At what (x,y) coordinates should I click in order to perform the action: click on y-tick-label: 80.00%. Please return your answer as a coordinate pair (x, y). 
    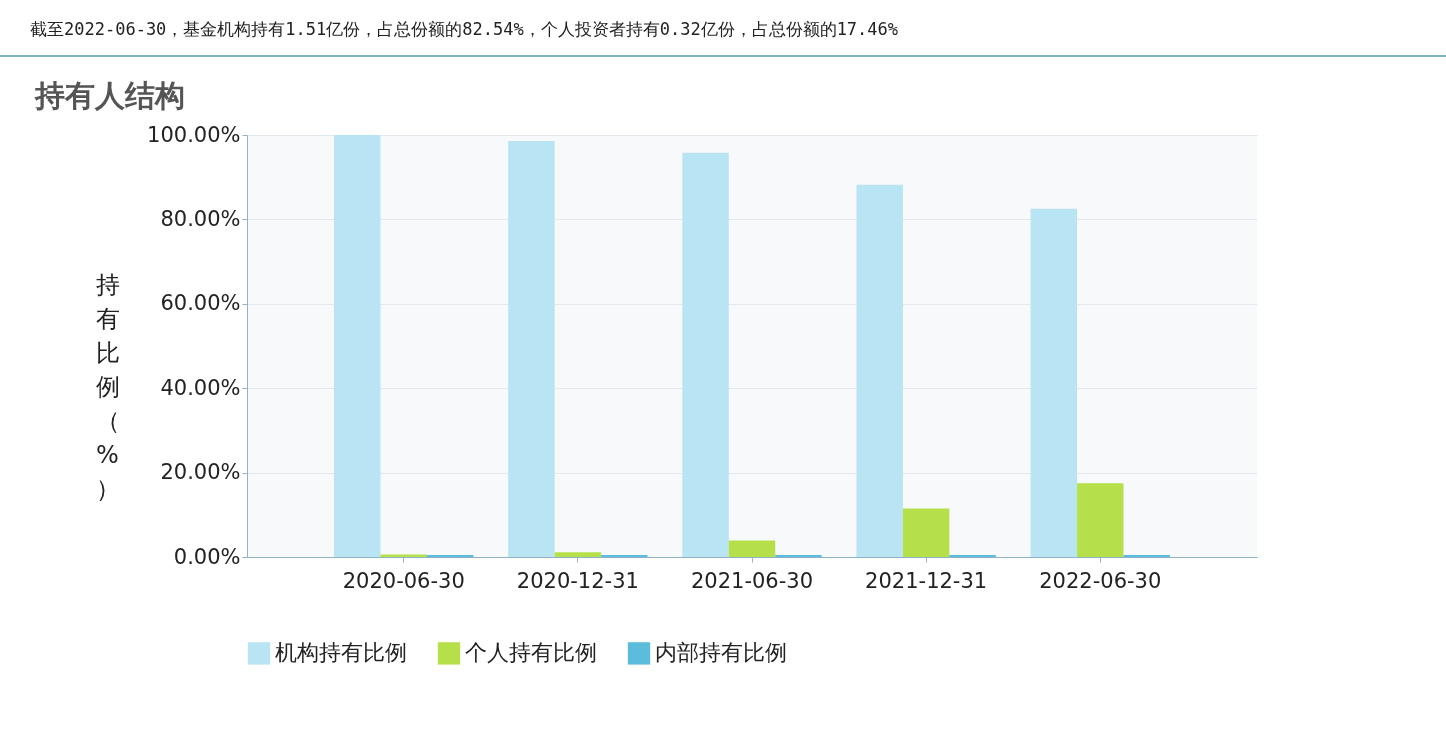
    Looking at the image, I should click on (200, 218).